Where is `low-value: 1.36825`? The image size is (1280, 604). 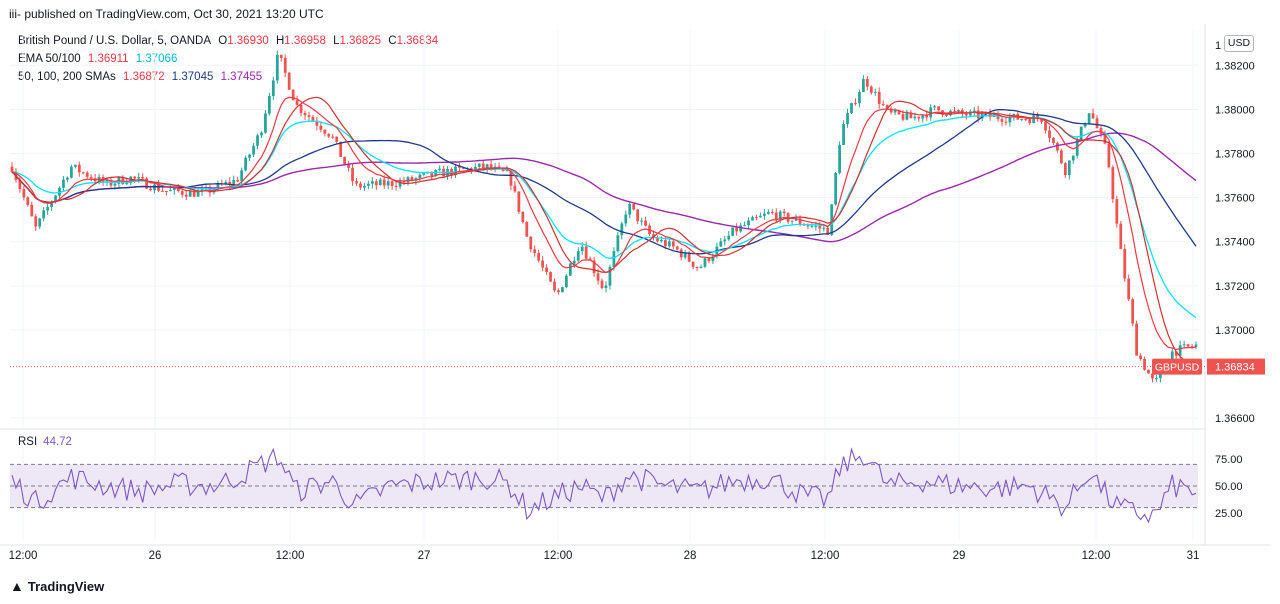
low-value: 1.36825 is located at coordinates (360, 41).